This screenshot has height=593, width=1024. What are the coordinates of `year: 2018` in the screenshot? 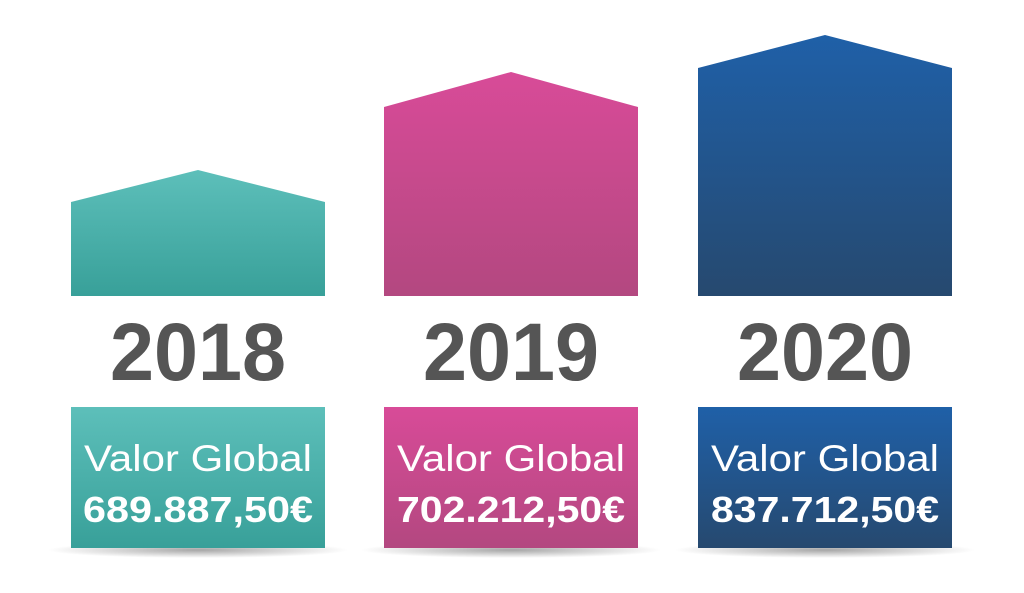 It's located at (198, 352).